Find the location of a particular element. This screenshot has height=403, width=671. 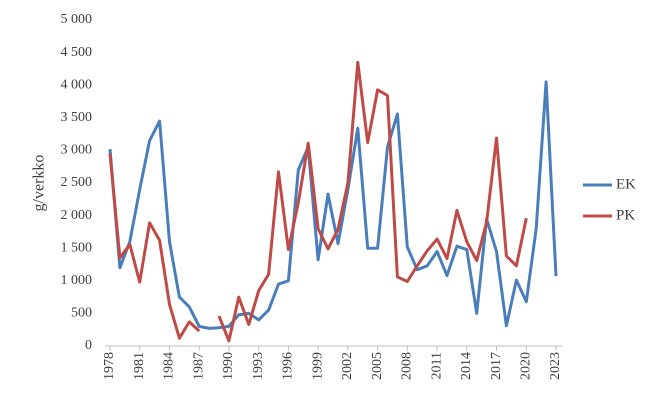

y-tick-label: 4 000 is located at coordinates (77, 84).